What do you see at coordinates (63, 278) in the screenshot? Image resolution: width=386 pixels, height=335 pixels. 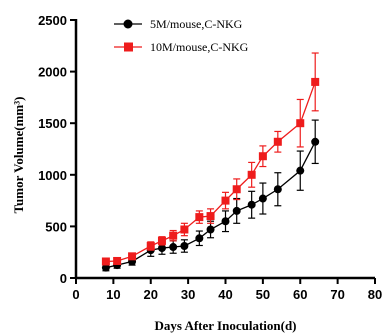 I see `y-tick-label: 0` at bounding box center [63, 278].